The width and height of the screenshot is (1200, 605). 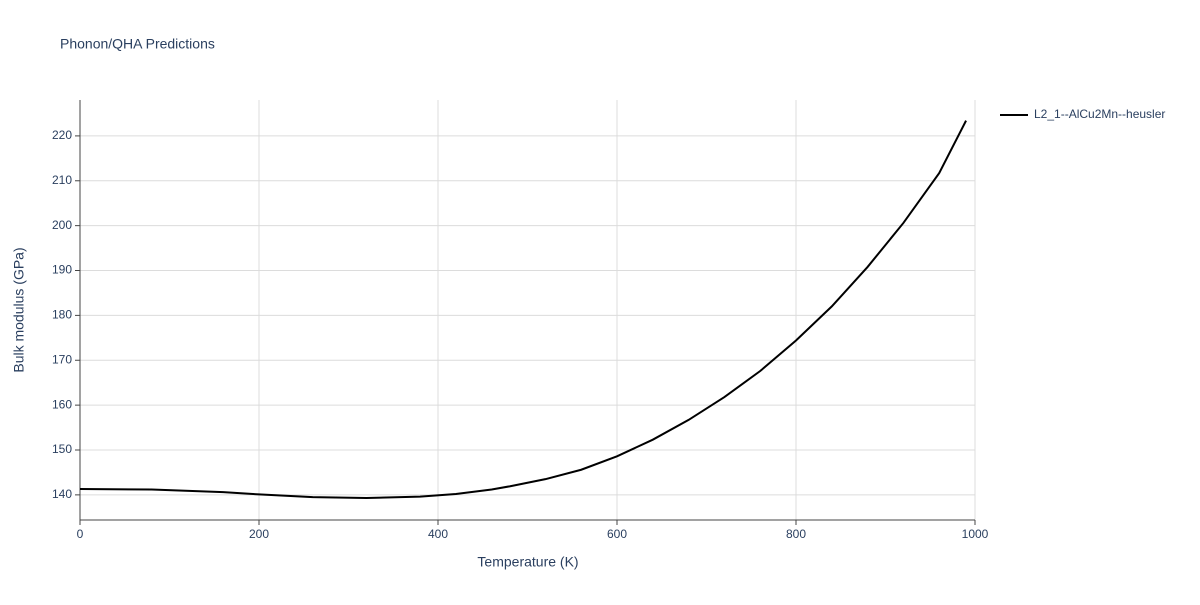 I want to click on y-tick-label: 180, so click(x=62, y=315).